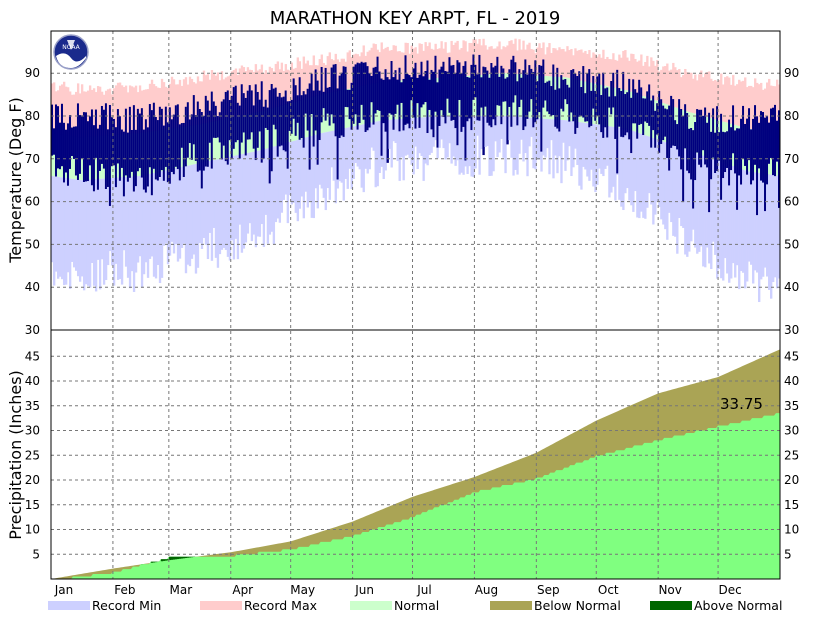 This screenshot has width=830, height=620. Describe the element at coordinates (32, 356) in the screenshot. I see `precip-tick-label: 45` at that location.